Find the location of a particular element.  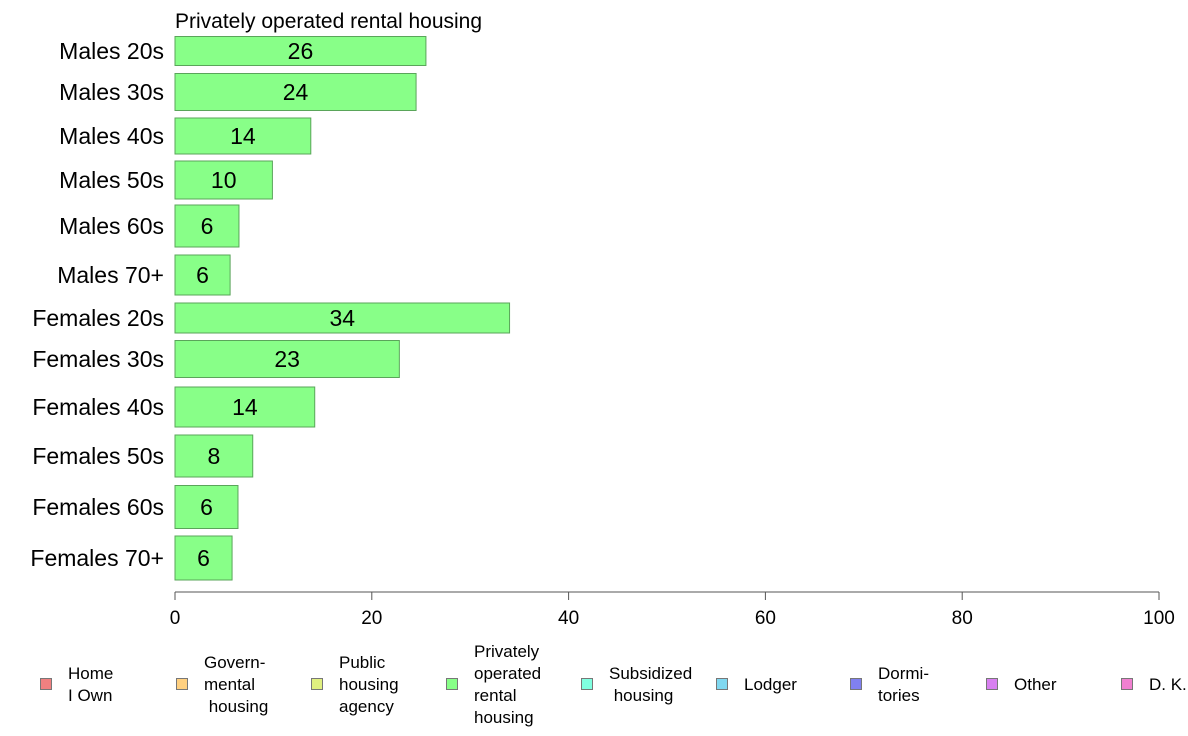

bar-females-50s is located at coordinates (214, 456).